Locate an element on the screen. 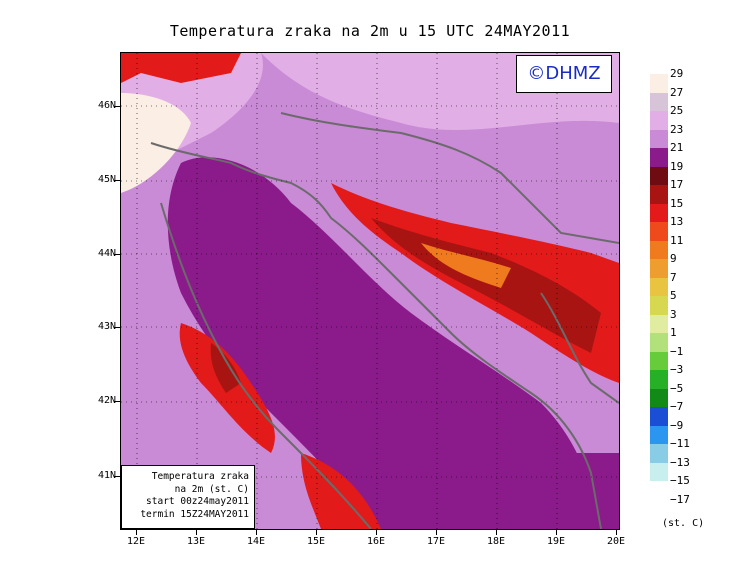  lon-label-17e: 17E is located at coordinates (436, 541).